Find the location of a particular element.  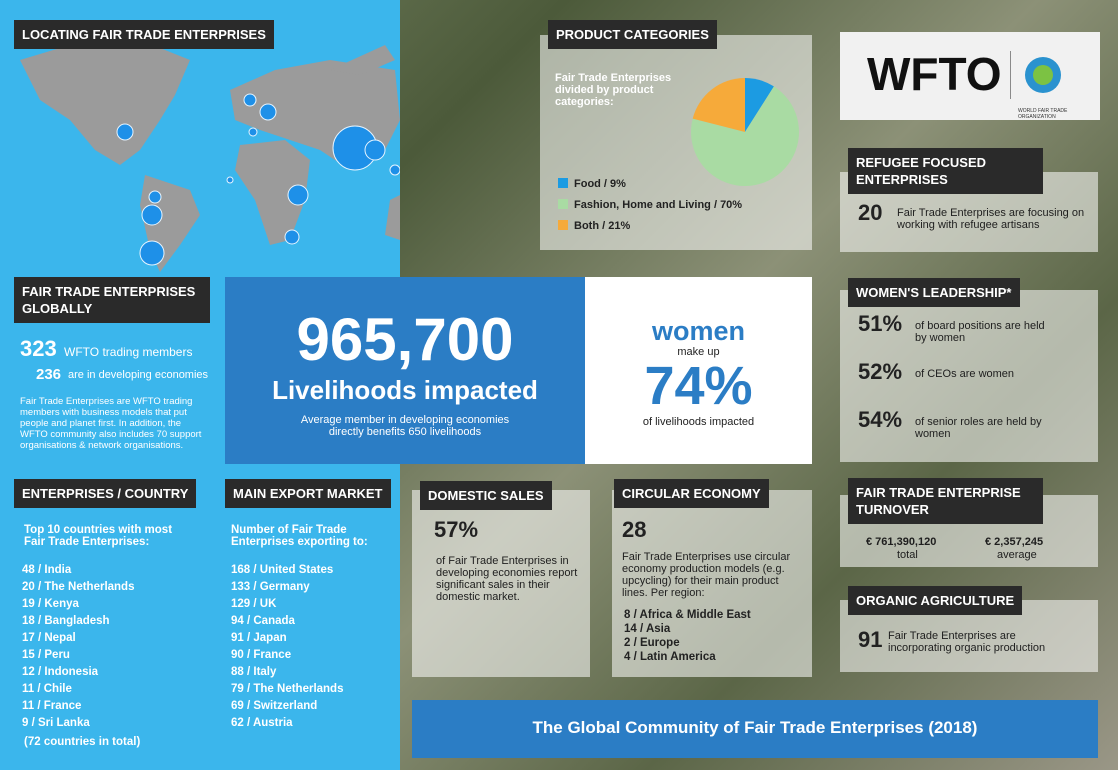

stat-number: 28 is located at coordinates (634, 529).